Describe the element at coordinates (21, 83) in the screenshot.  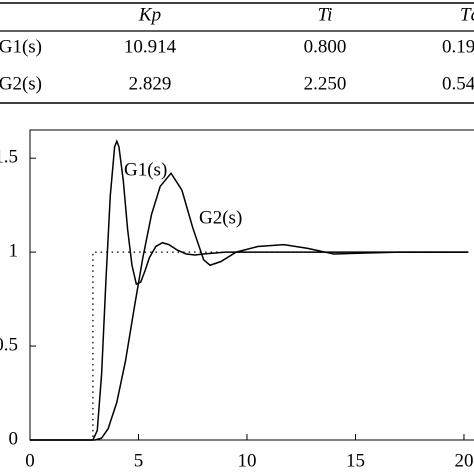
I see `row-label: G2(s)` at that location.